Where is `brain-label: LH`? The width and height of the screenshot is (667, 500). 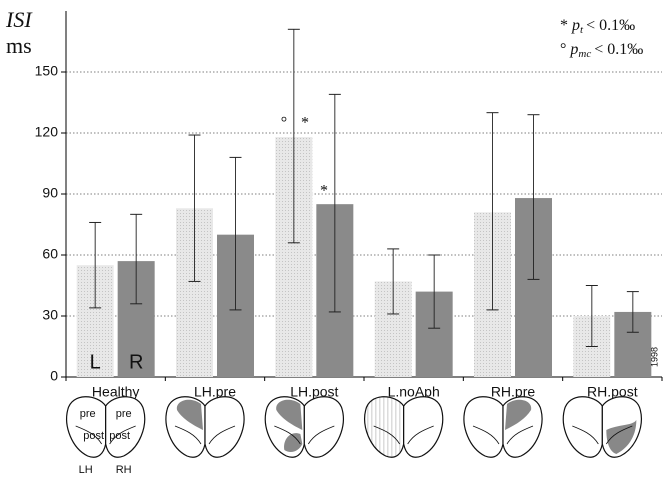
brain-label: LH is located at coordinates (86, 470).